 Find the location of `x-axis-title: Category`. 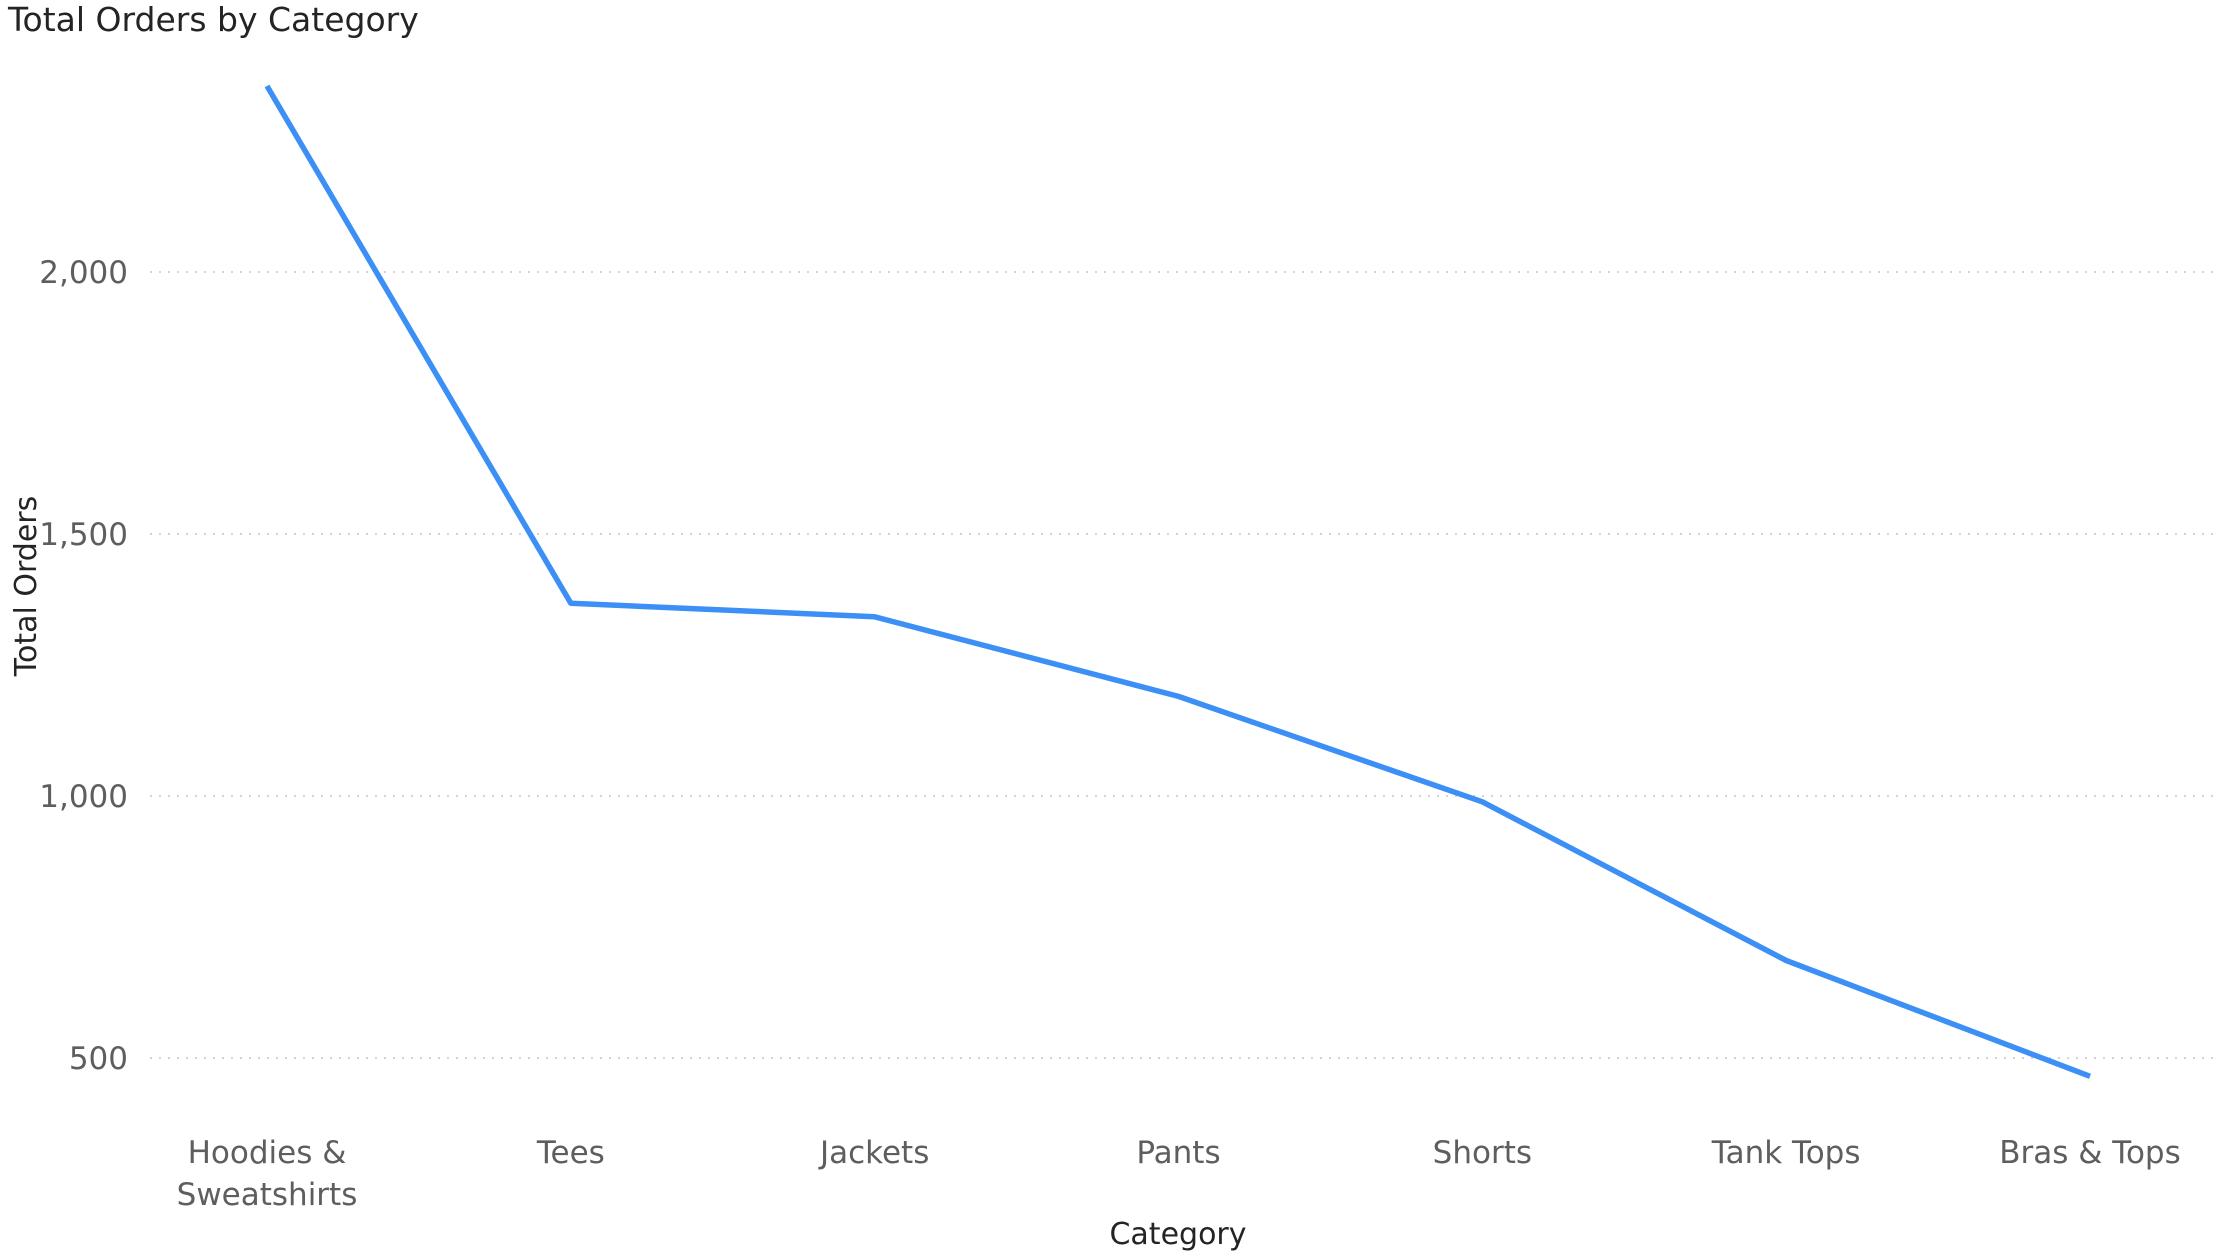

x-axis-title: Category is located at coordinates (1177, 1234).